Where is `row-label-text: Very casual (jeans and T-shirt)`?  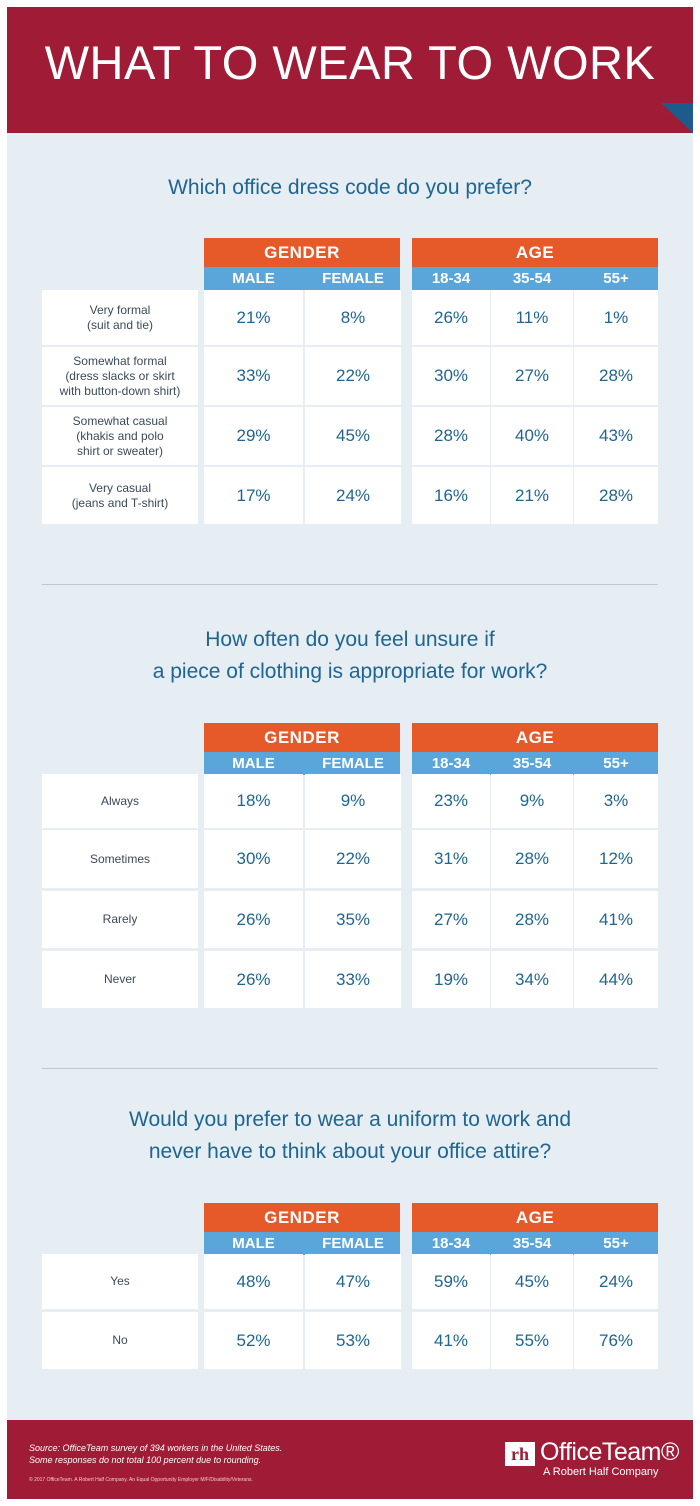
row-label-text: Very casual (jeans and T-shirt) is located at coordinates (120, 496).